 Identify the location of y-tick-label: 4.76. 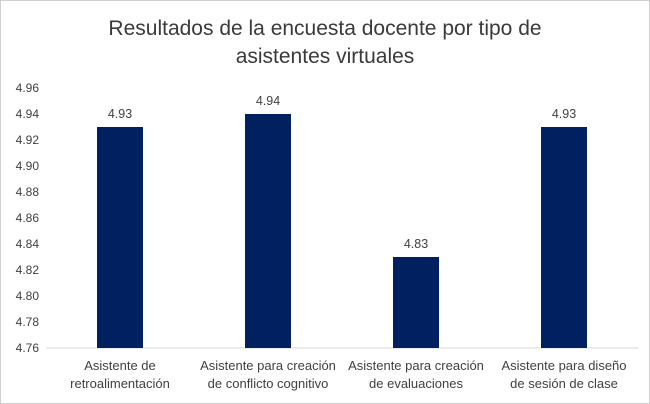
(28, 348).